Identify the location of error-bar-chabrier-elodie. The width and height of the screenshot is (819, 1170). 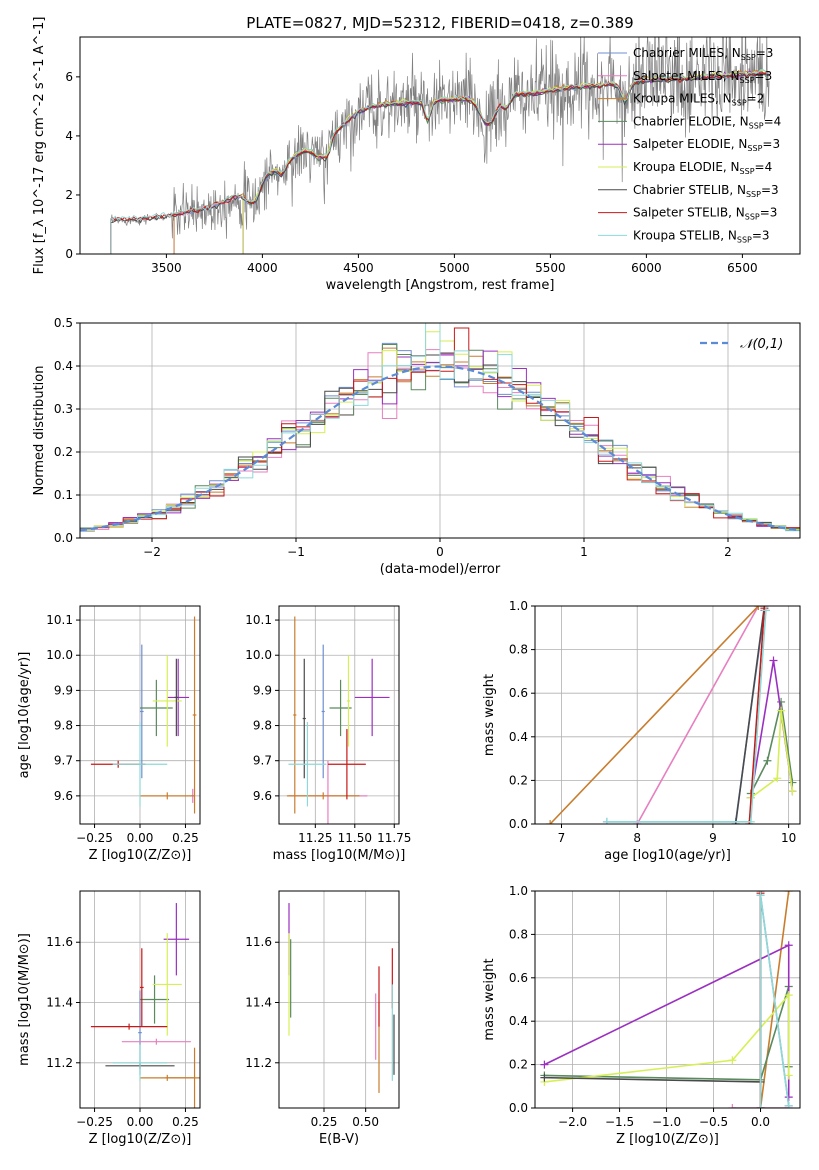
(155, 999).